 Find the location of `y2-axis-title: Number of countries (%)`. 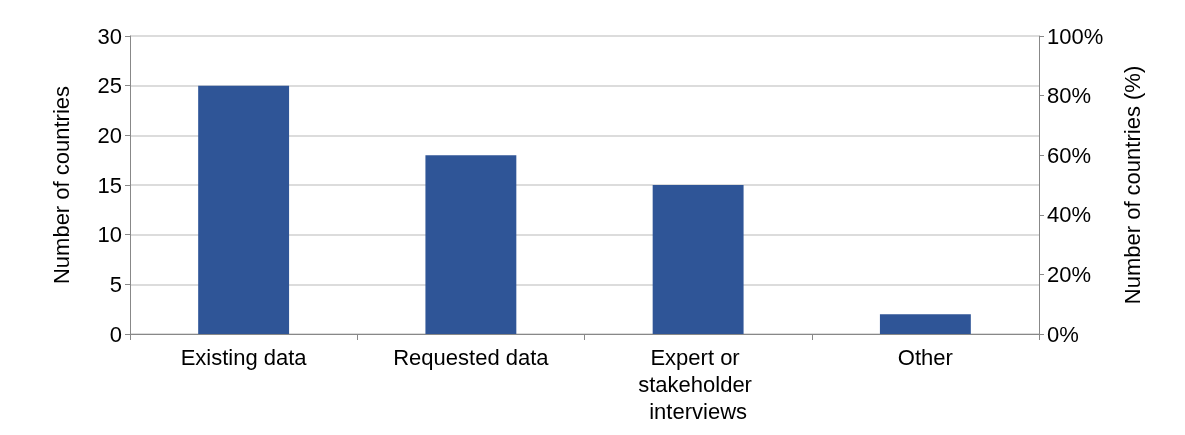

y2-axis-title: Number of countries (%) is located at coordinates (1132, 185).